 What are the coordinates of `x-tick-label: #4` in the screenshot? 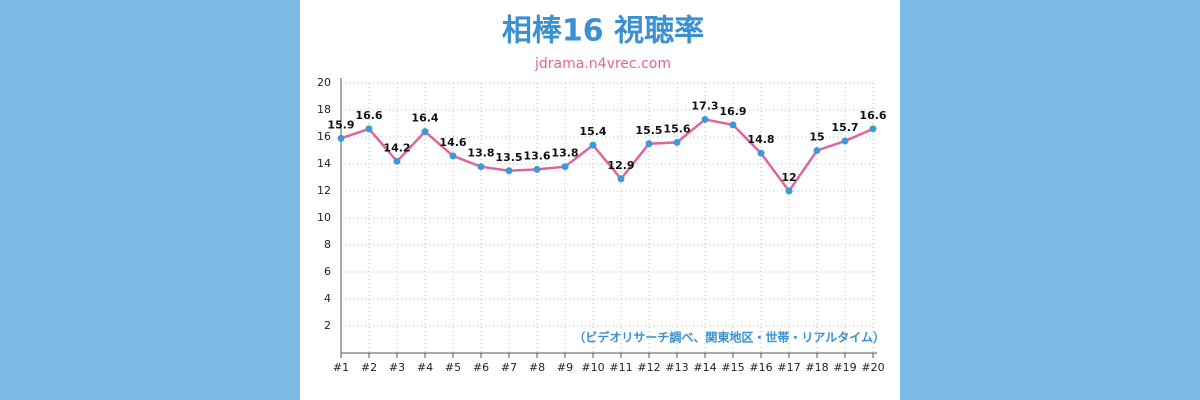 It's located at (425, 367).